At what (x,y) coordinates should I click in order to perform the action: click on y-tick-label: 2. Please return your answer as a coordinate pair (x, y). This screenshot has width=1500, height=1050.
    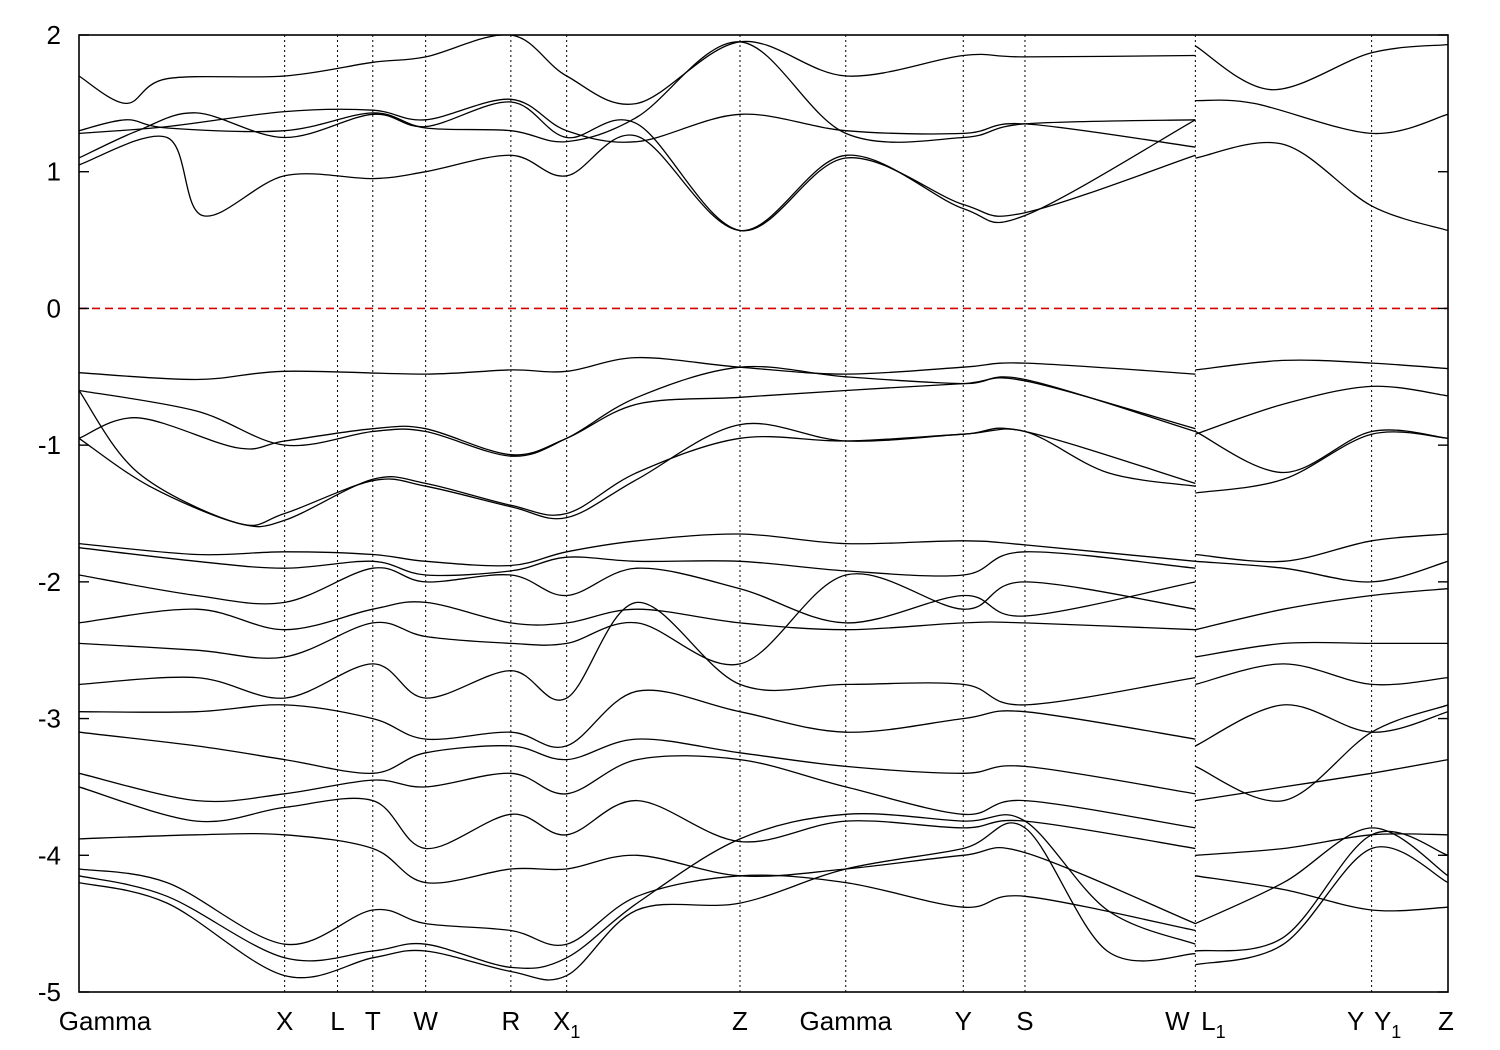
    Looking at the image, I should click on (54, 35).